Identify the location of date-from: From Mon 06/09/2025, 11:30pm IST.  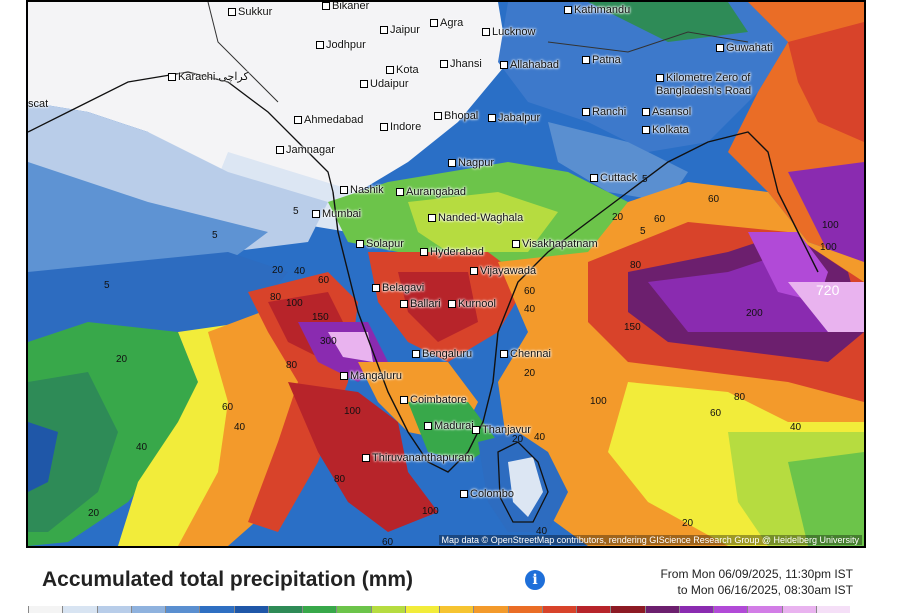
(756, 574).